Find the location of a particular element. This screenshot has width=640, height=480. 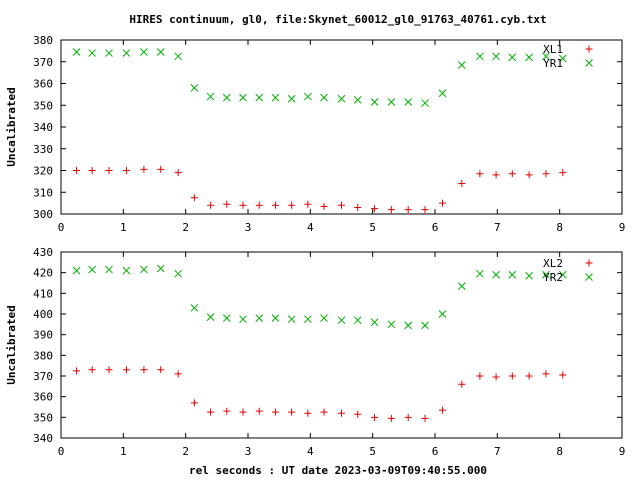

y-tick-label: 390 is located at coordinates (43, 335).